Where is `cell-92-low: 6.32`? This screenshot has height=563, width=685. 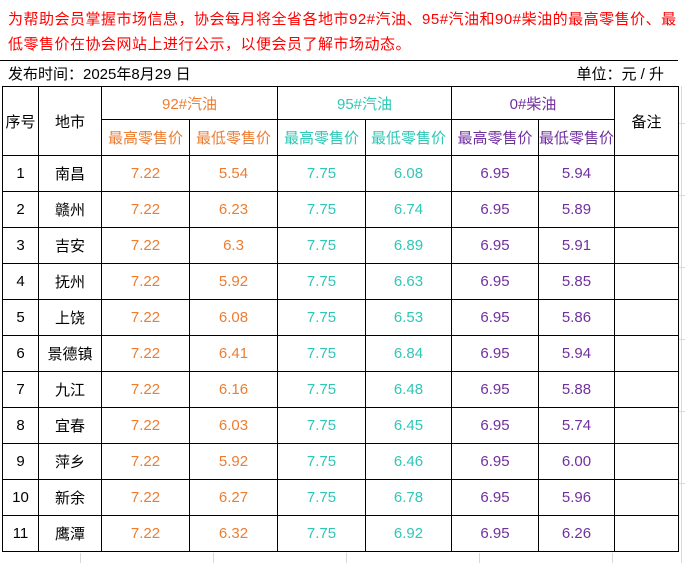
cell-92-low: 6.32 is located at coordinates (233, 533).